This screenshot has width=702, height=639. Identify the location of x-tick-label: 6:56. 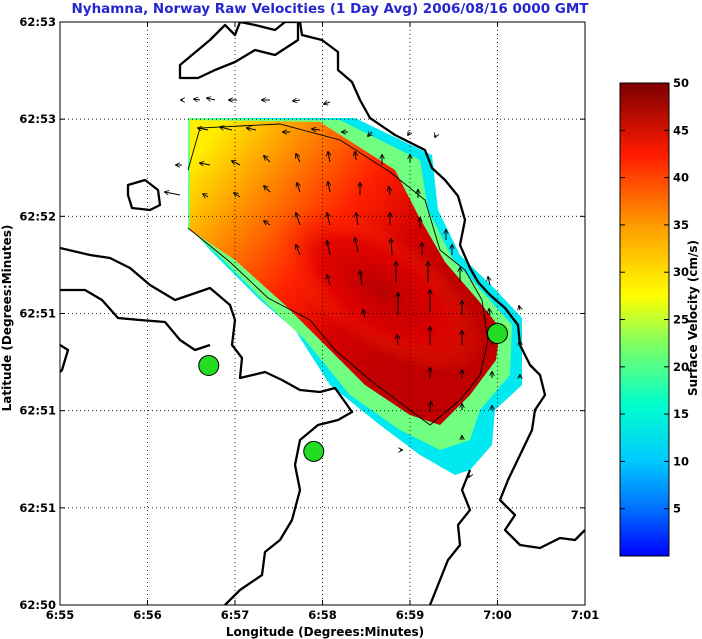
(147, 615).